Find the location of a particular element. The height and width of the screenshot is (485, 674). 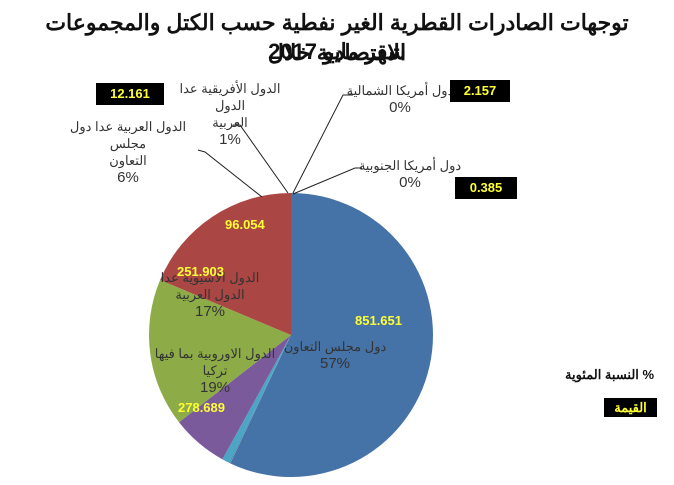

label-arab: الدول العربية عدا دول مجلس التعاون 6% is located at coordinates (128, 152).